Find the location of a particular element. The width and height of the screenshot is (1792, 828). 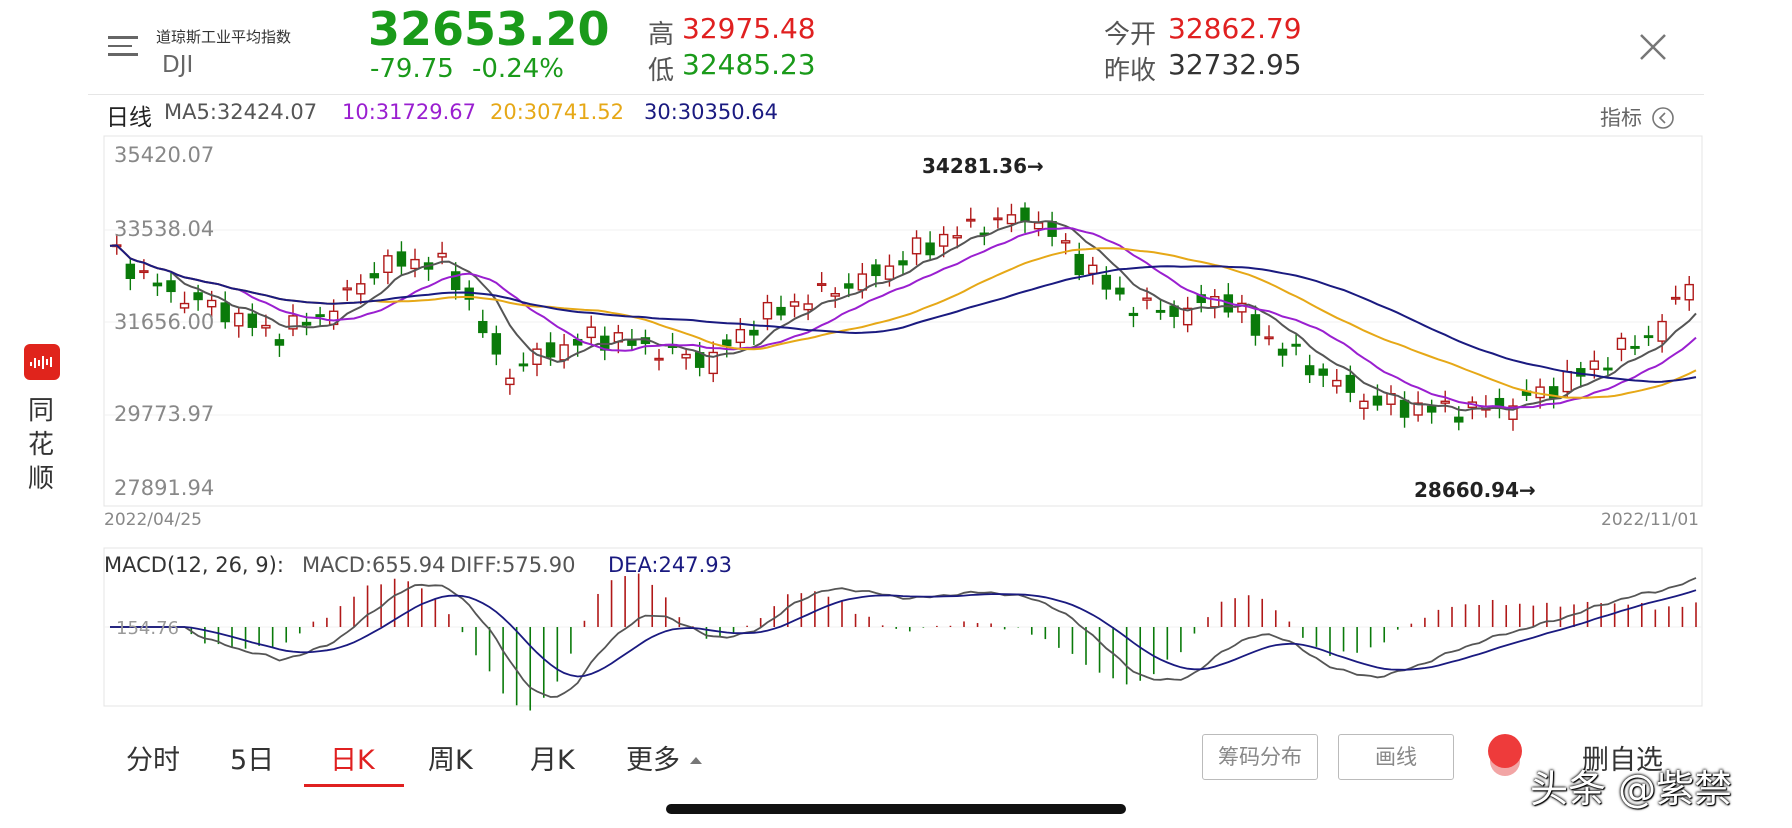

header-divider is located at coordinates (896, 94).